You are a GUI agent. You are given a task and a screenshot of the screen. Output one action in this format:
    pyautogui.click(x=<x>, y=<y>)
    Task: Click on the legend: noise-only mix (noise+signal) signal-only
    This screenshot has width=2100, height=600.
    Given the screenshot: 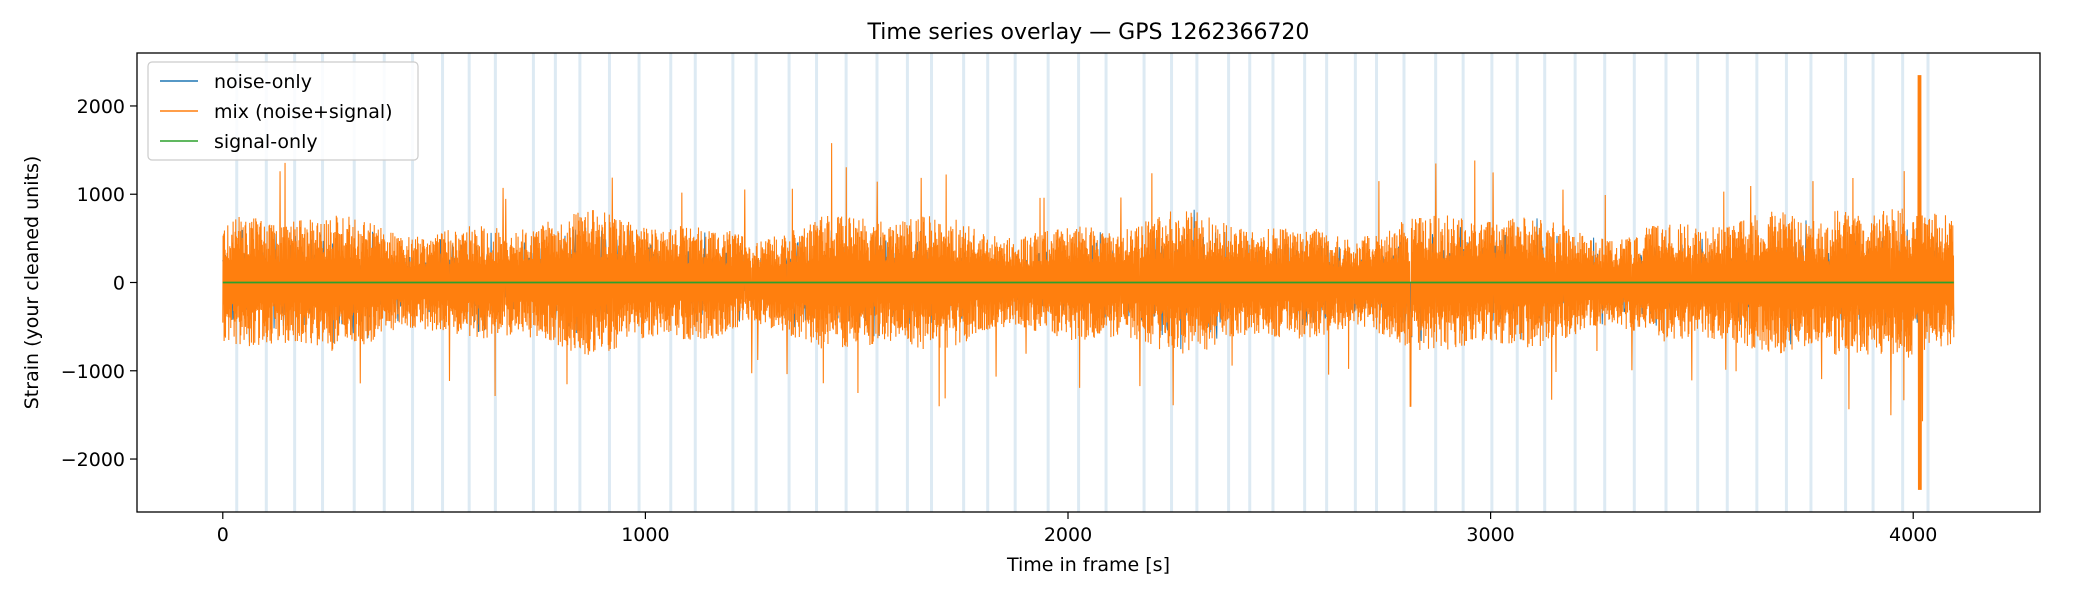 What is the action you would take?
    pyautogui.click(x=283, y=111)
    